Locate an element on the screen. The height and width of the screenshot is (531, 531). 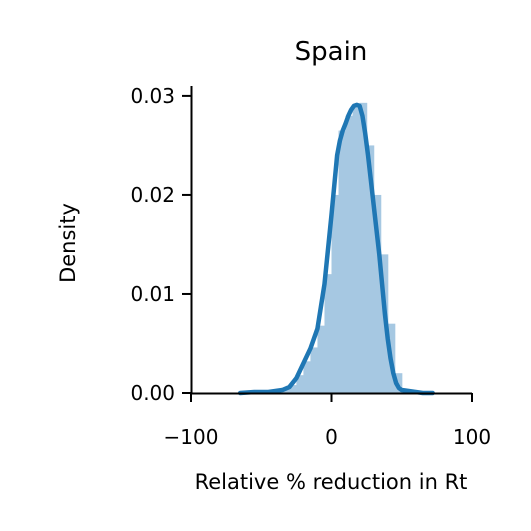
x-tick-label: 0 is located at coordinates (331, 437).